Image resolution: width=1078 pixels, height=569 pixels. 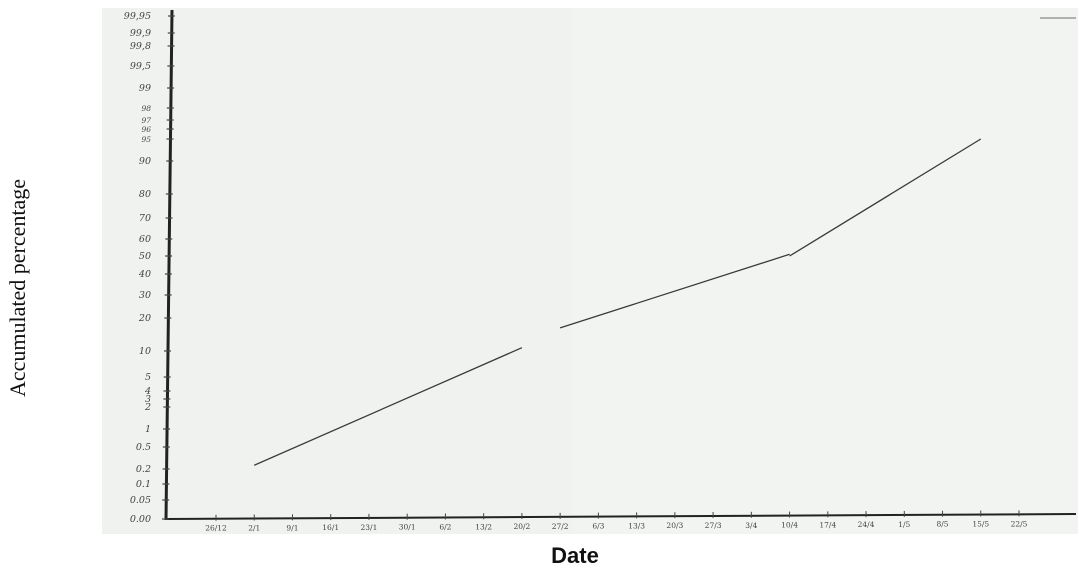 What do you see at coordinates (713, 525) in the screenshot?
I see `x-tick-label: 27/3` at bounding box center [713, 525].